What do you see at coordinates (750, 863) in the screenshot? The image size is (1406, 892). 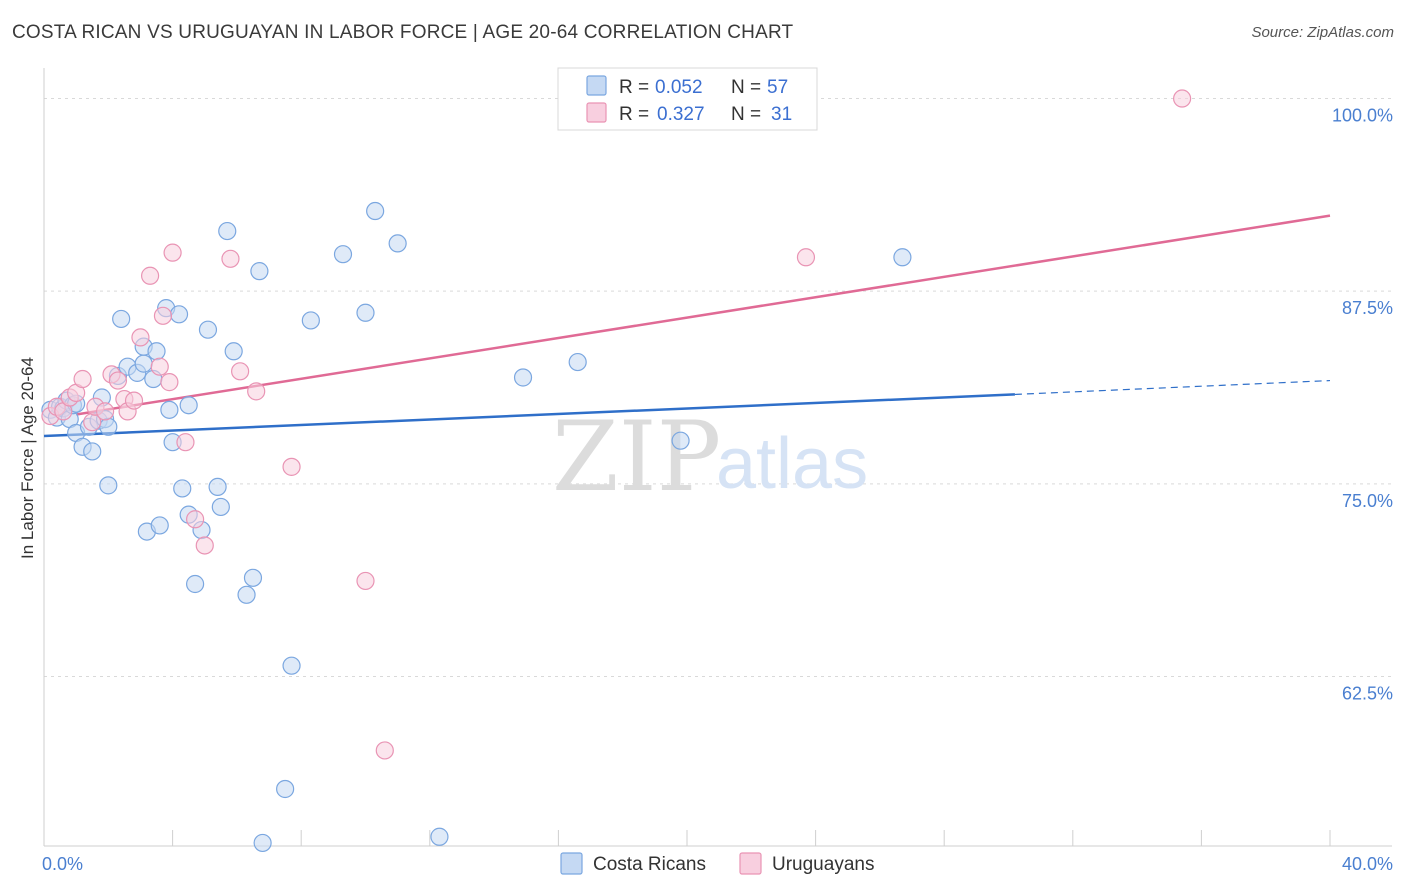 I see `bottom-legend-swatch-uruguayans` at bounding box center [750, 863].